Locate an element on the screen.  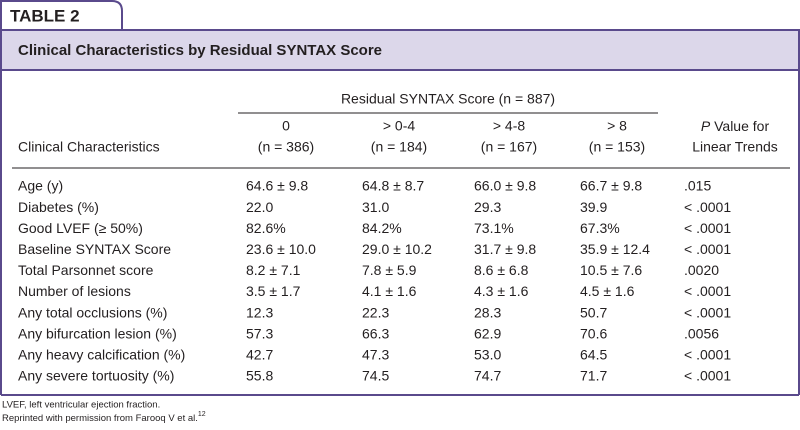
cell: 7.8 ± 5.9 is located at coordinates (389, 270).